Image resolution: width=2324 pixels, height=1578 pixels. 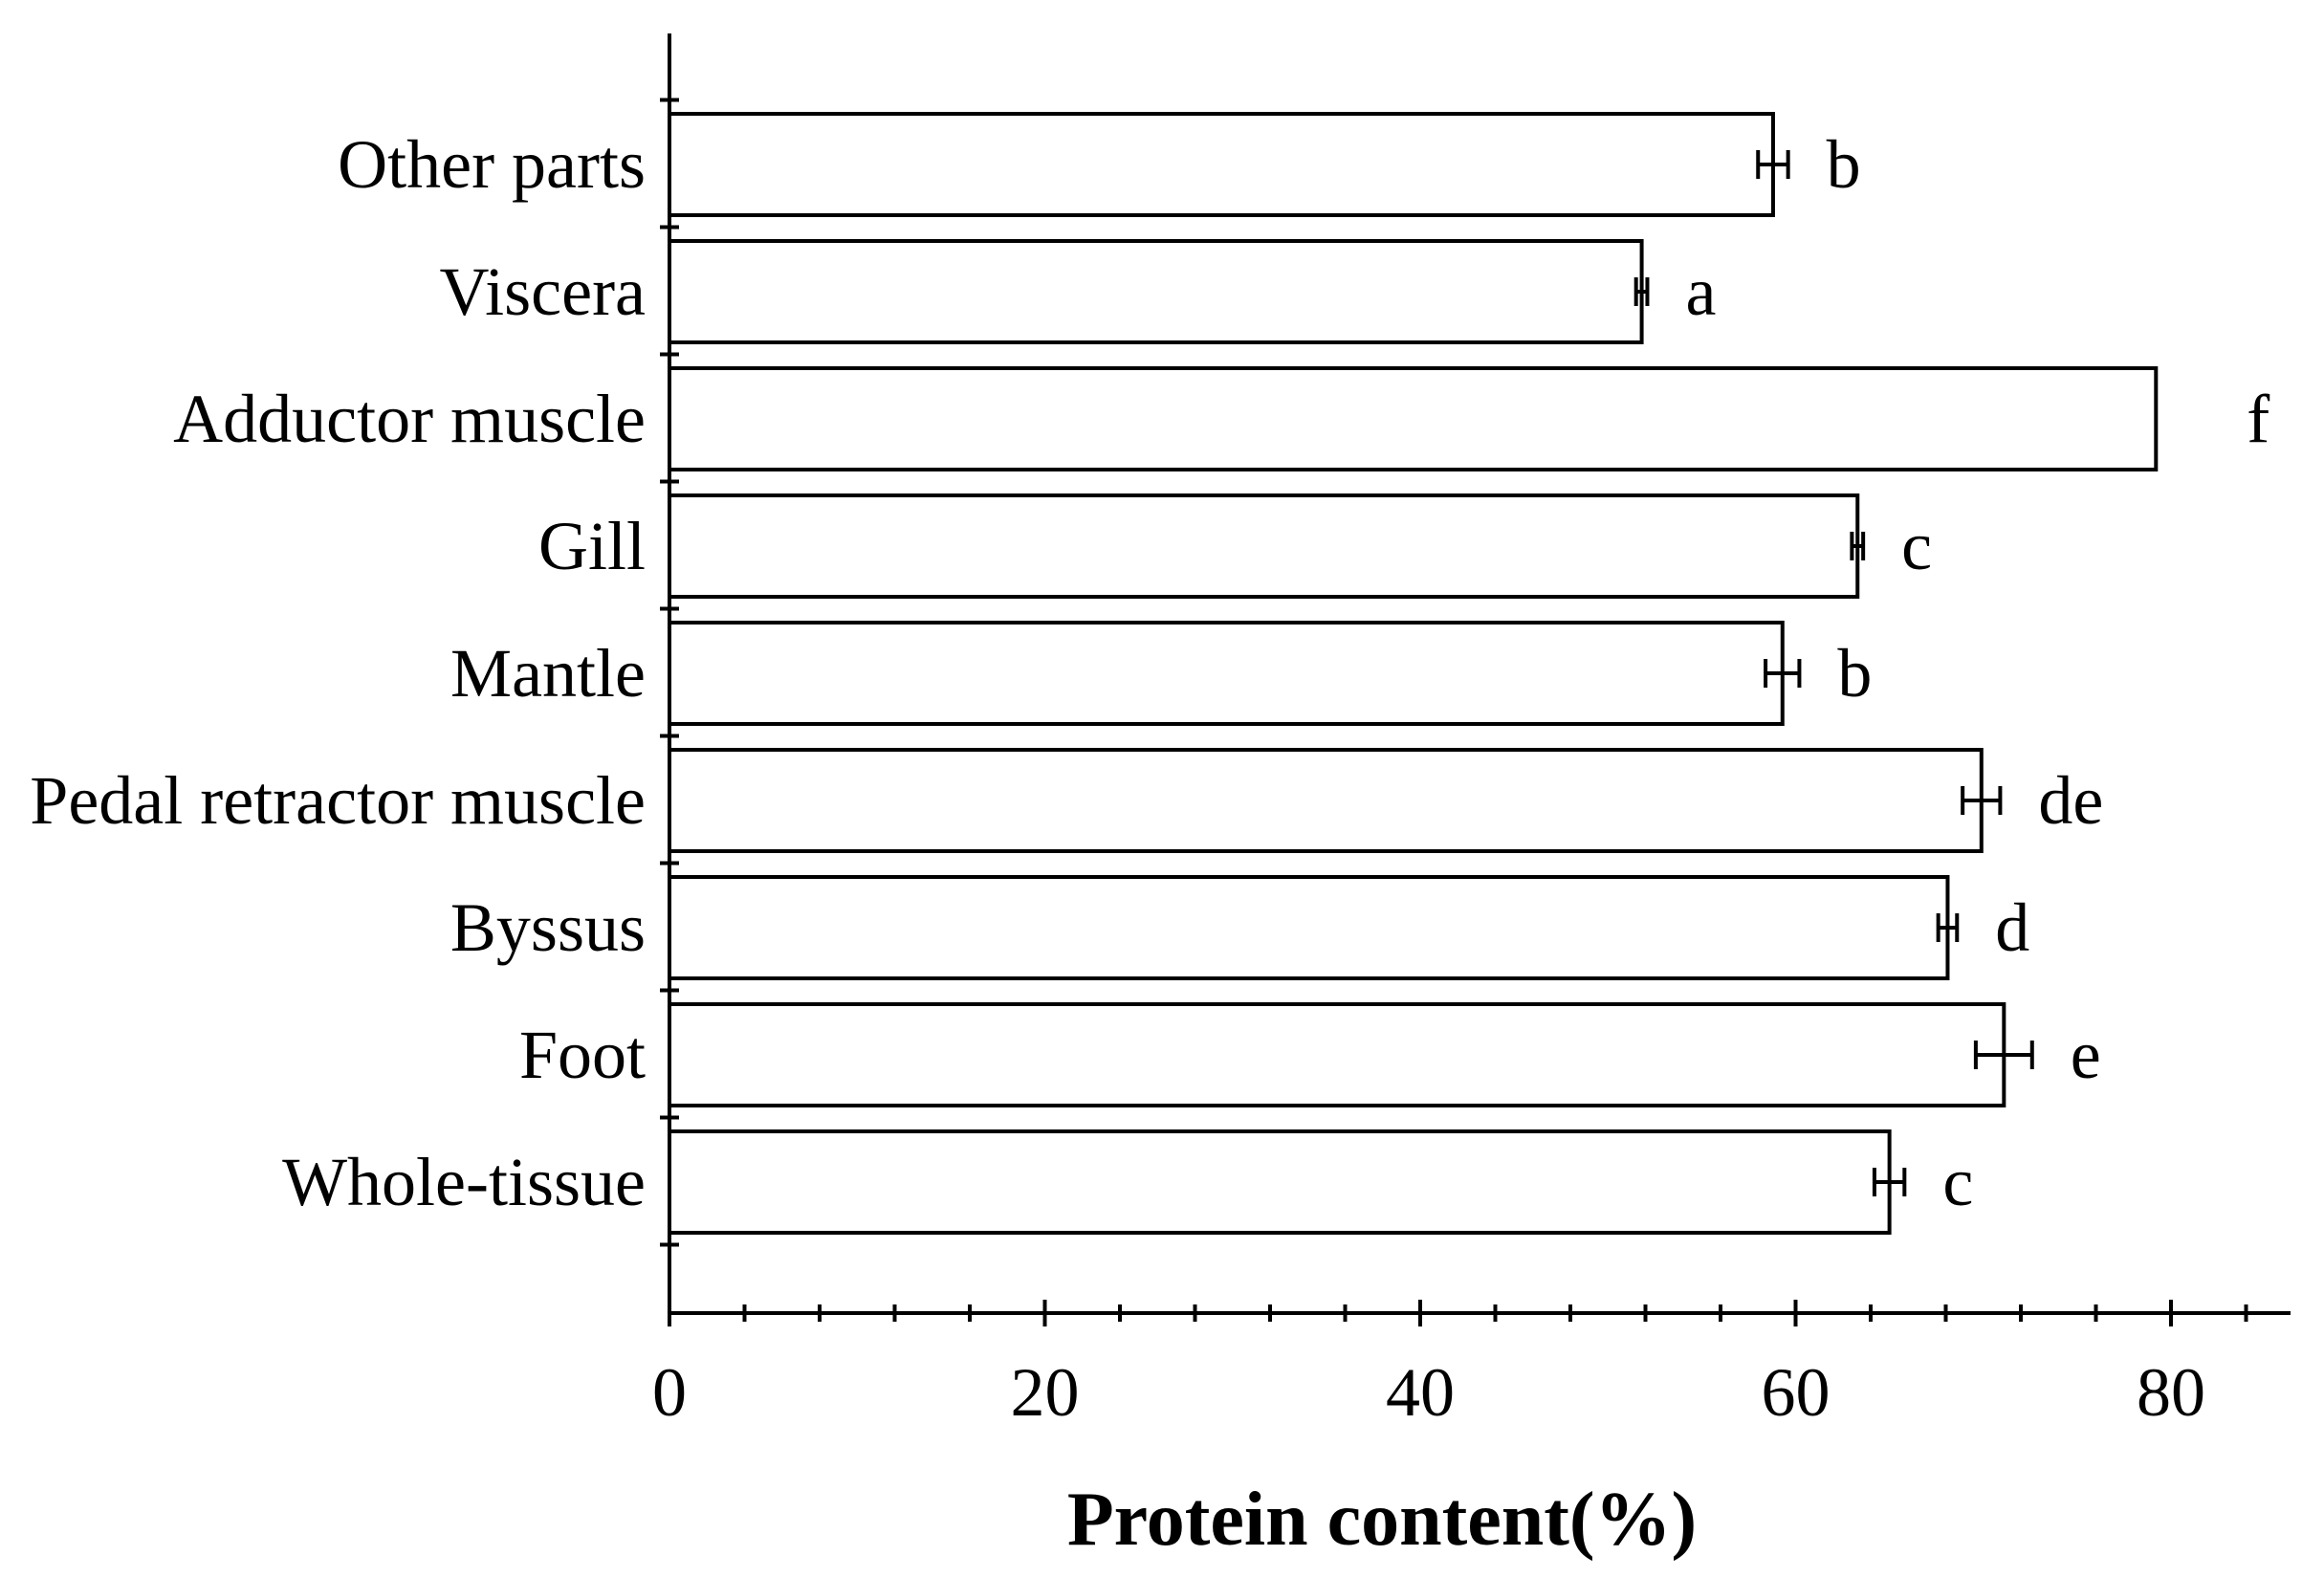 I want to click on x-tick-label: 60, so click(x=1796, y=1392).